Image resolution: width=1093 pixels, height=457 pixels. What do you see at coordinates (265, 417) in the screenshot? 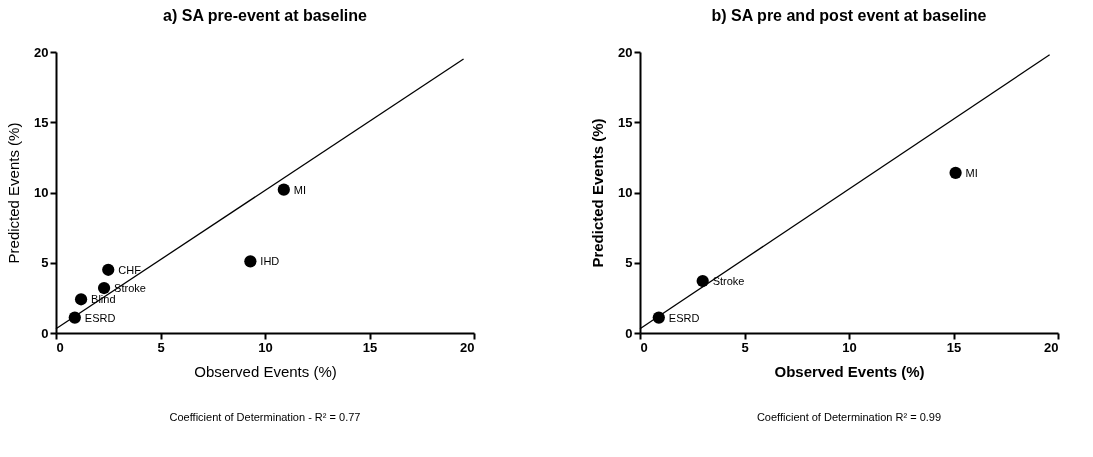
I see `text: Coefficient of Determination - R² = 0.77` at bounding box center [265, 417].